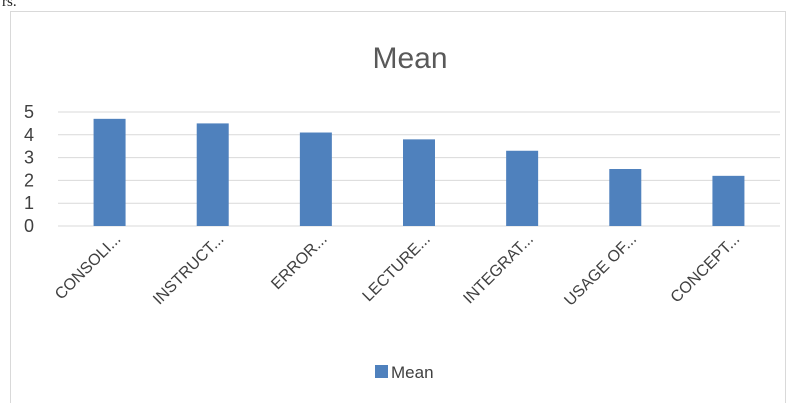  Describe the element at coordinates (409, 58) in the screenshot. I see `chart-title: Mean` at that location.